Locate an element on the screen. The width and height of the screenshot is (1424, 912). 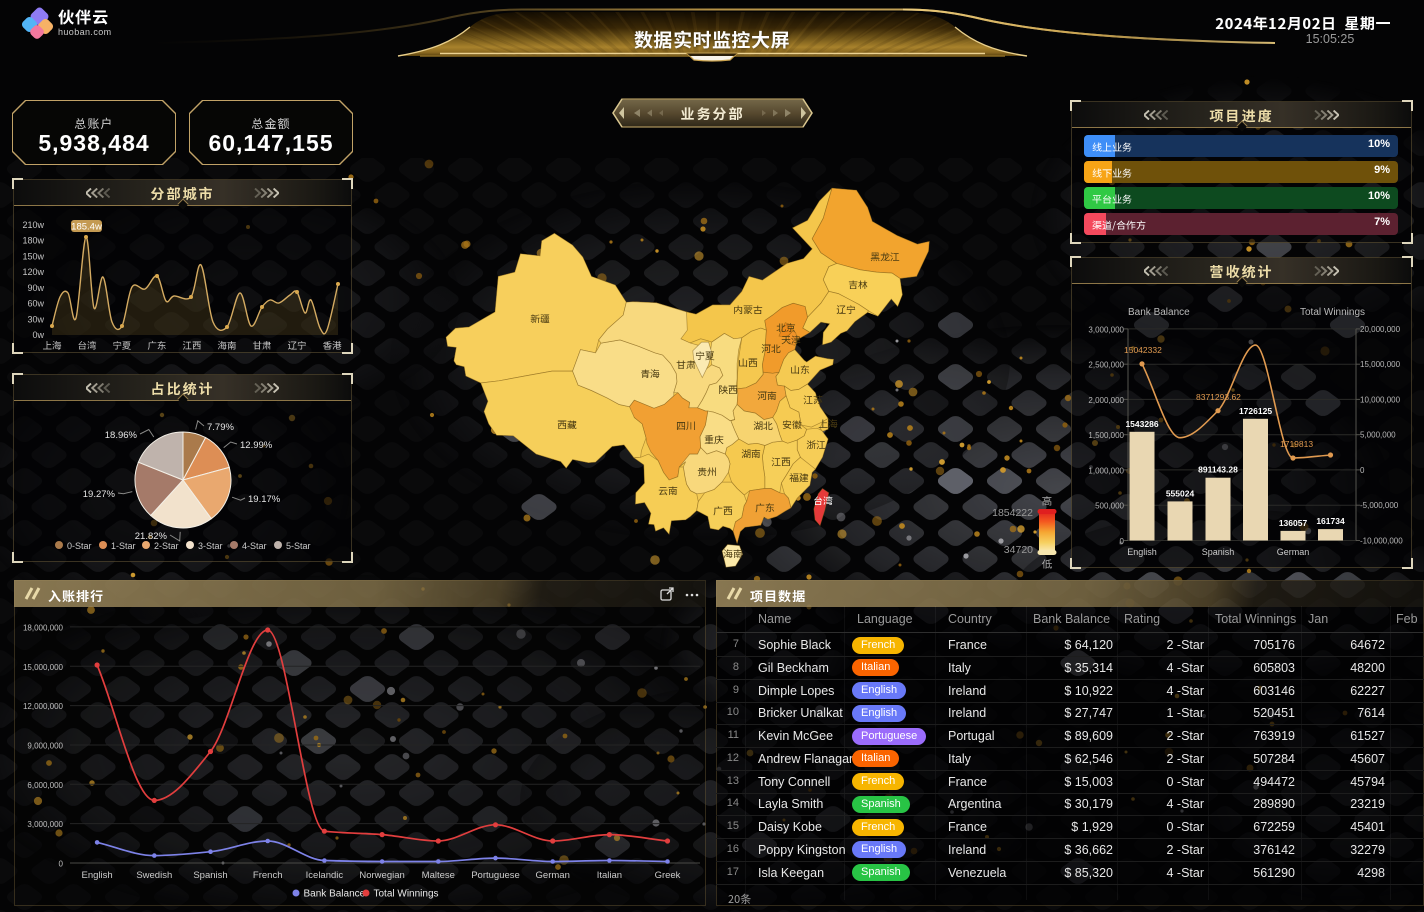
svg-text: 1719813 is located at coordinates (1296, 444).